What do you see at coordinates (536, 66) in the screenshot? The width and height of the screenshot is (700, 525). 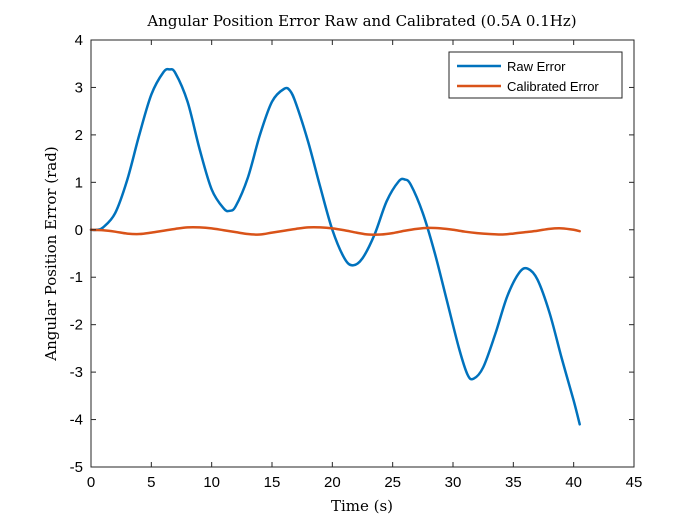 I see `legend-label: Raw Error` at bounding box center [536, 66].